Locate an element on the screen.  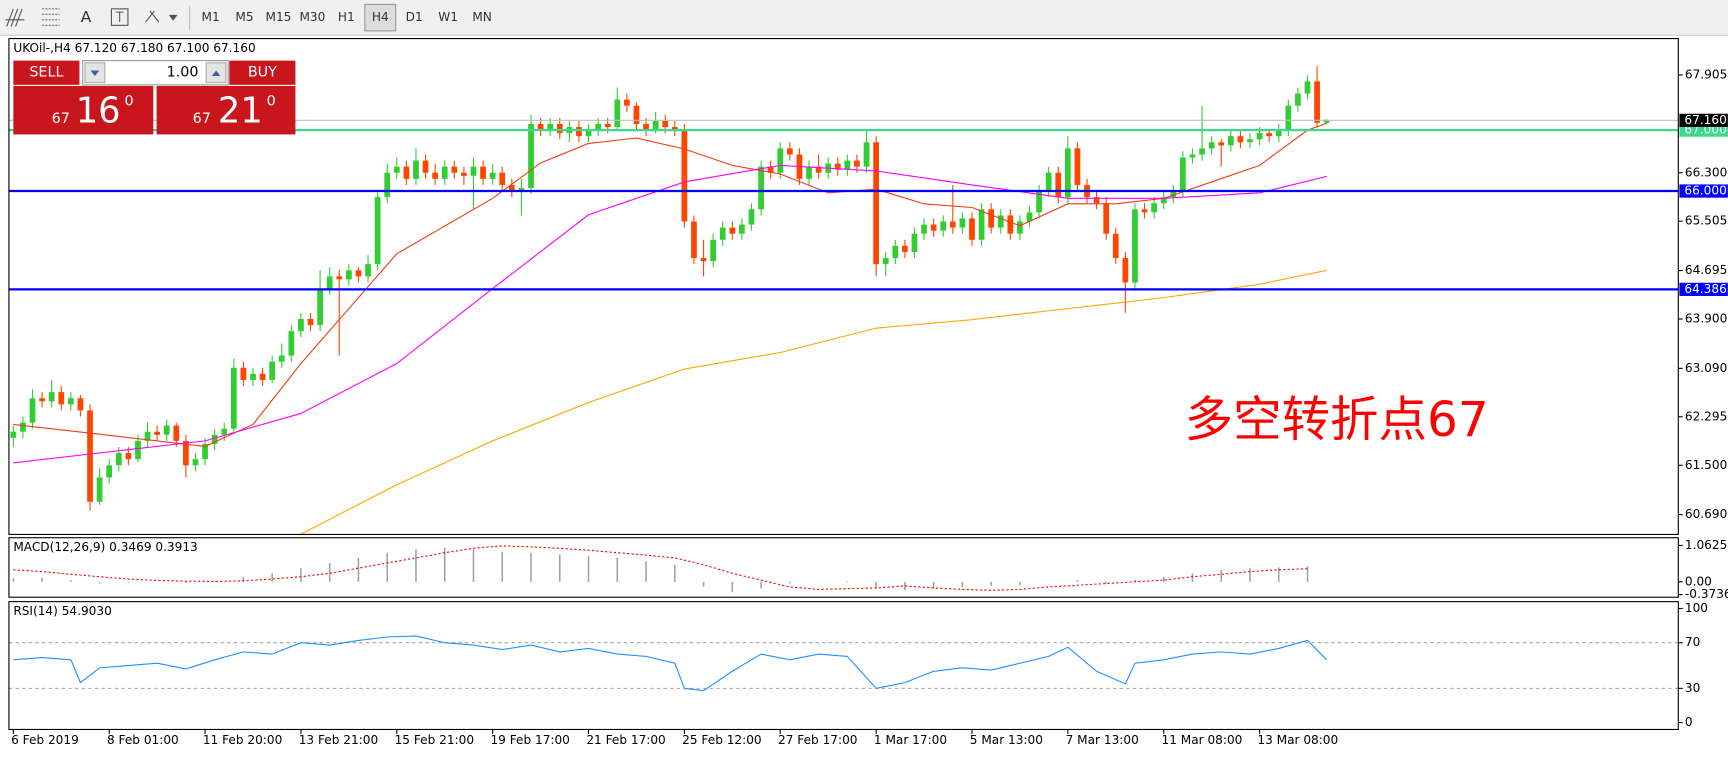
level-price-label: 64.386 is located at coordinates (1705, 289).